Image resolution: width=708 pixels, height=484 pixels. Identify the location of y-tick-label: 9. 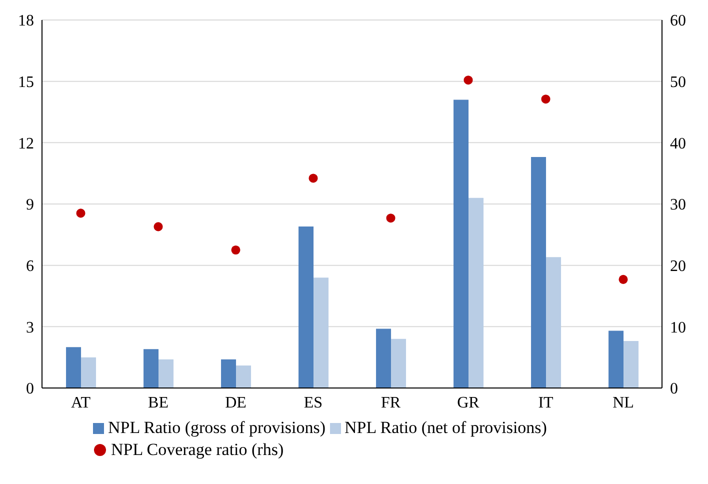
(30, 205).